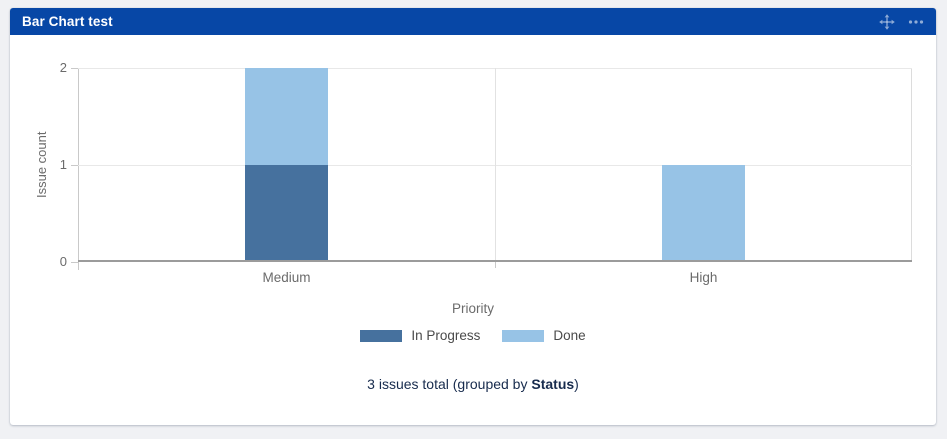  Describe the element at coordinates (703, 277) in the screenshot. I see `x-category-label: High` at that location.